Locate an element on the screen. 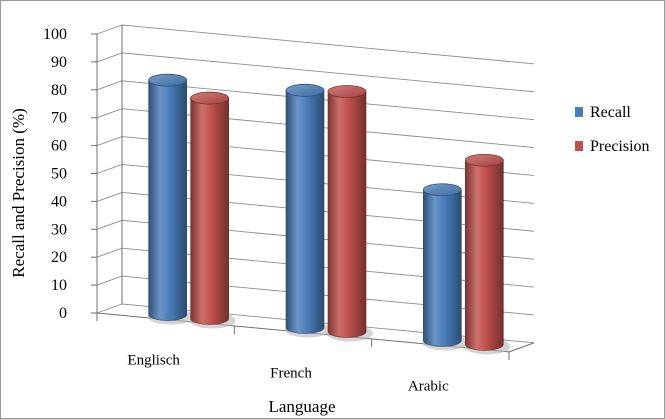 Image resolution: width=665 pixels, height=419 pixels. legend-item-recall: Recall is located at coordinates (603, 112).